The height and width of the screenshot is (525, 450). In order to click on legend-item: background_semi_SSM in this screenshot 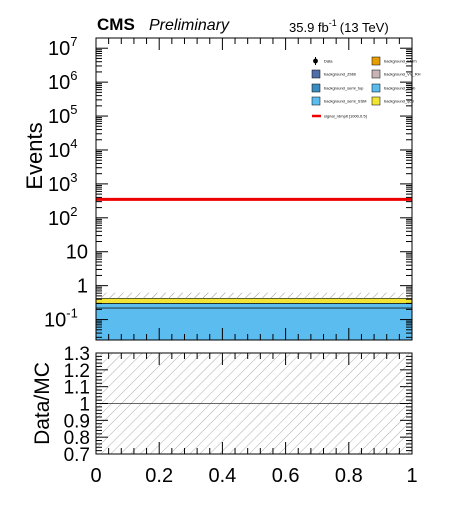, I will do `click(338, 101)`.